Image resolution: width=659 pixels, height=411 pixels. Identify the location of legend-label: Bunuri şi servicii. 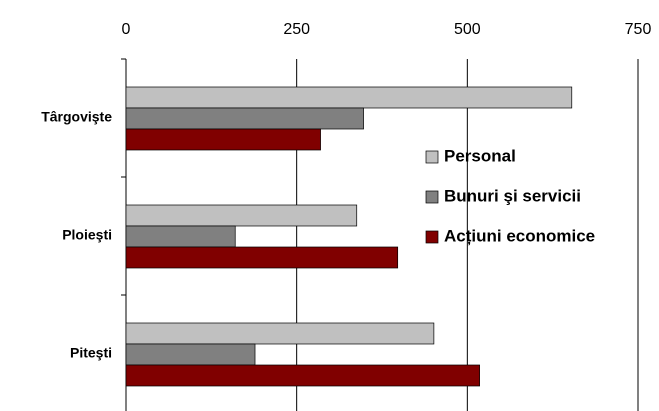
(512, 195).